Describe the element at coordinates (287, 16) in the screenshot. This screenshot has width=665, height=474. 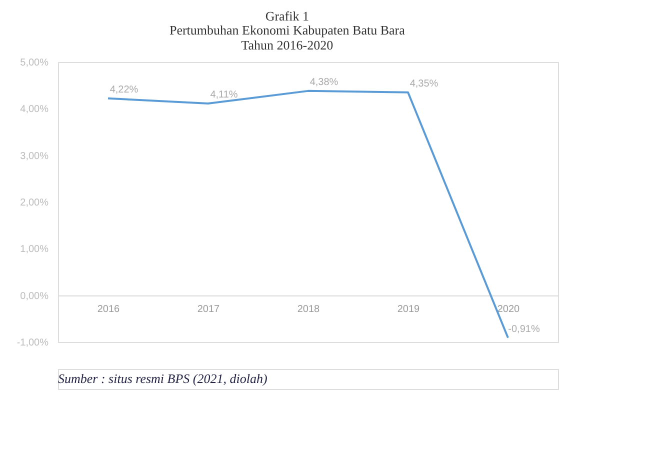
I see `chart-title: Grafik 1` at that location.